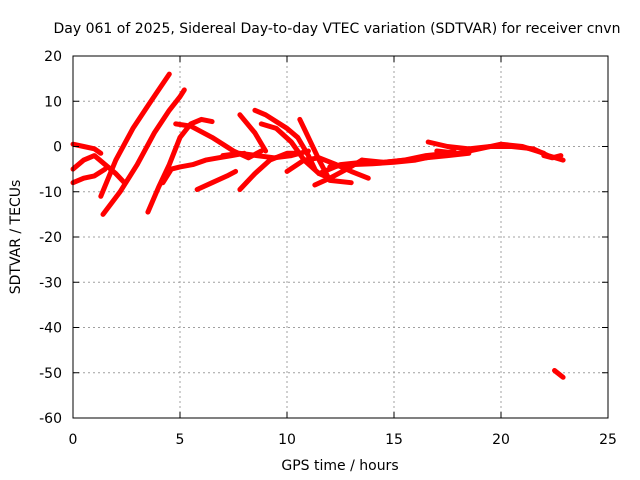 The image size is (640, 480). Describe the element at coordinates (287, 440) in the screenshot. I see `x-tick-label: 10` at that location.